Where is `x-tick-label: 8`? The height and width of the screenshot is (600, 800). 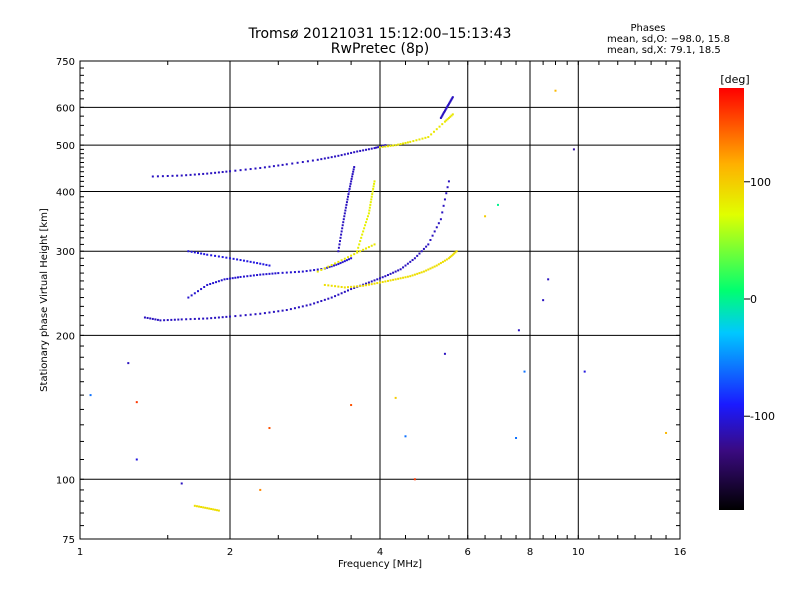 x-tick-label: 8 is located at coordinates (530, 552).